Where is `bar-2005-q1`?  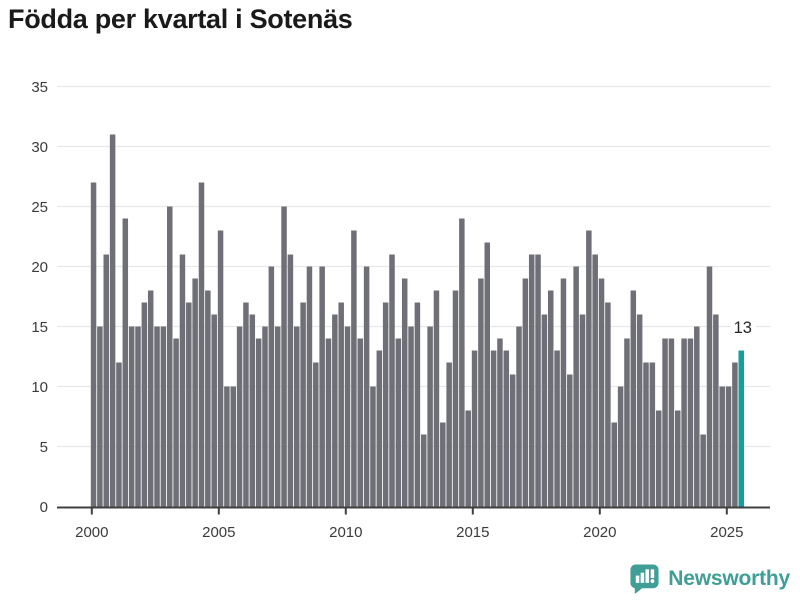
bar-2005-q1 is located at coordinates (220, 368).